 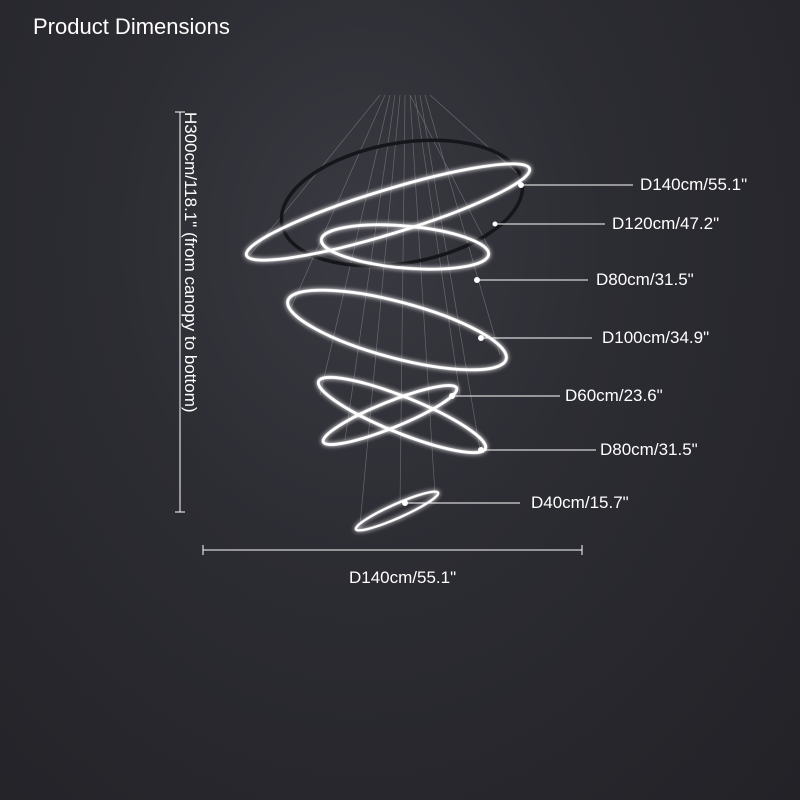 What do you see at coordinates (388, 212) in the screenshot?
I see `ring-d140` at bounding box center [388, 212].